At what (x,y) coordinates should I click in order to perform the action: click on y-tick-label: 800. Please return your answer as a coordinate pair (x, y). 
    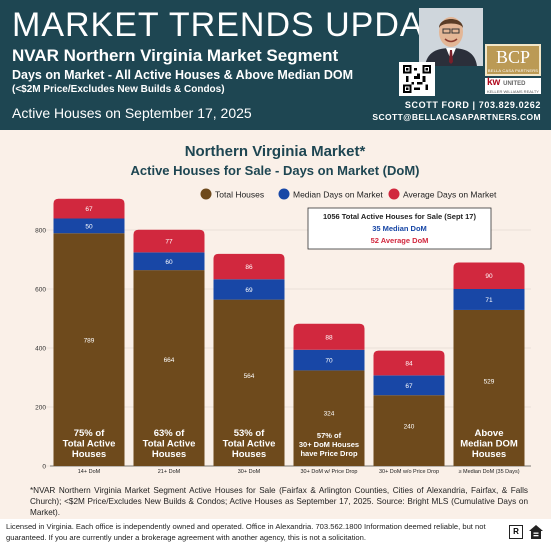
    Looking at the image, I should click on (40, 231).